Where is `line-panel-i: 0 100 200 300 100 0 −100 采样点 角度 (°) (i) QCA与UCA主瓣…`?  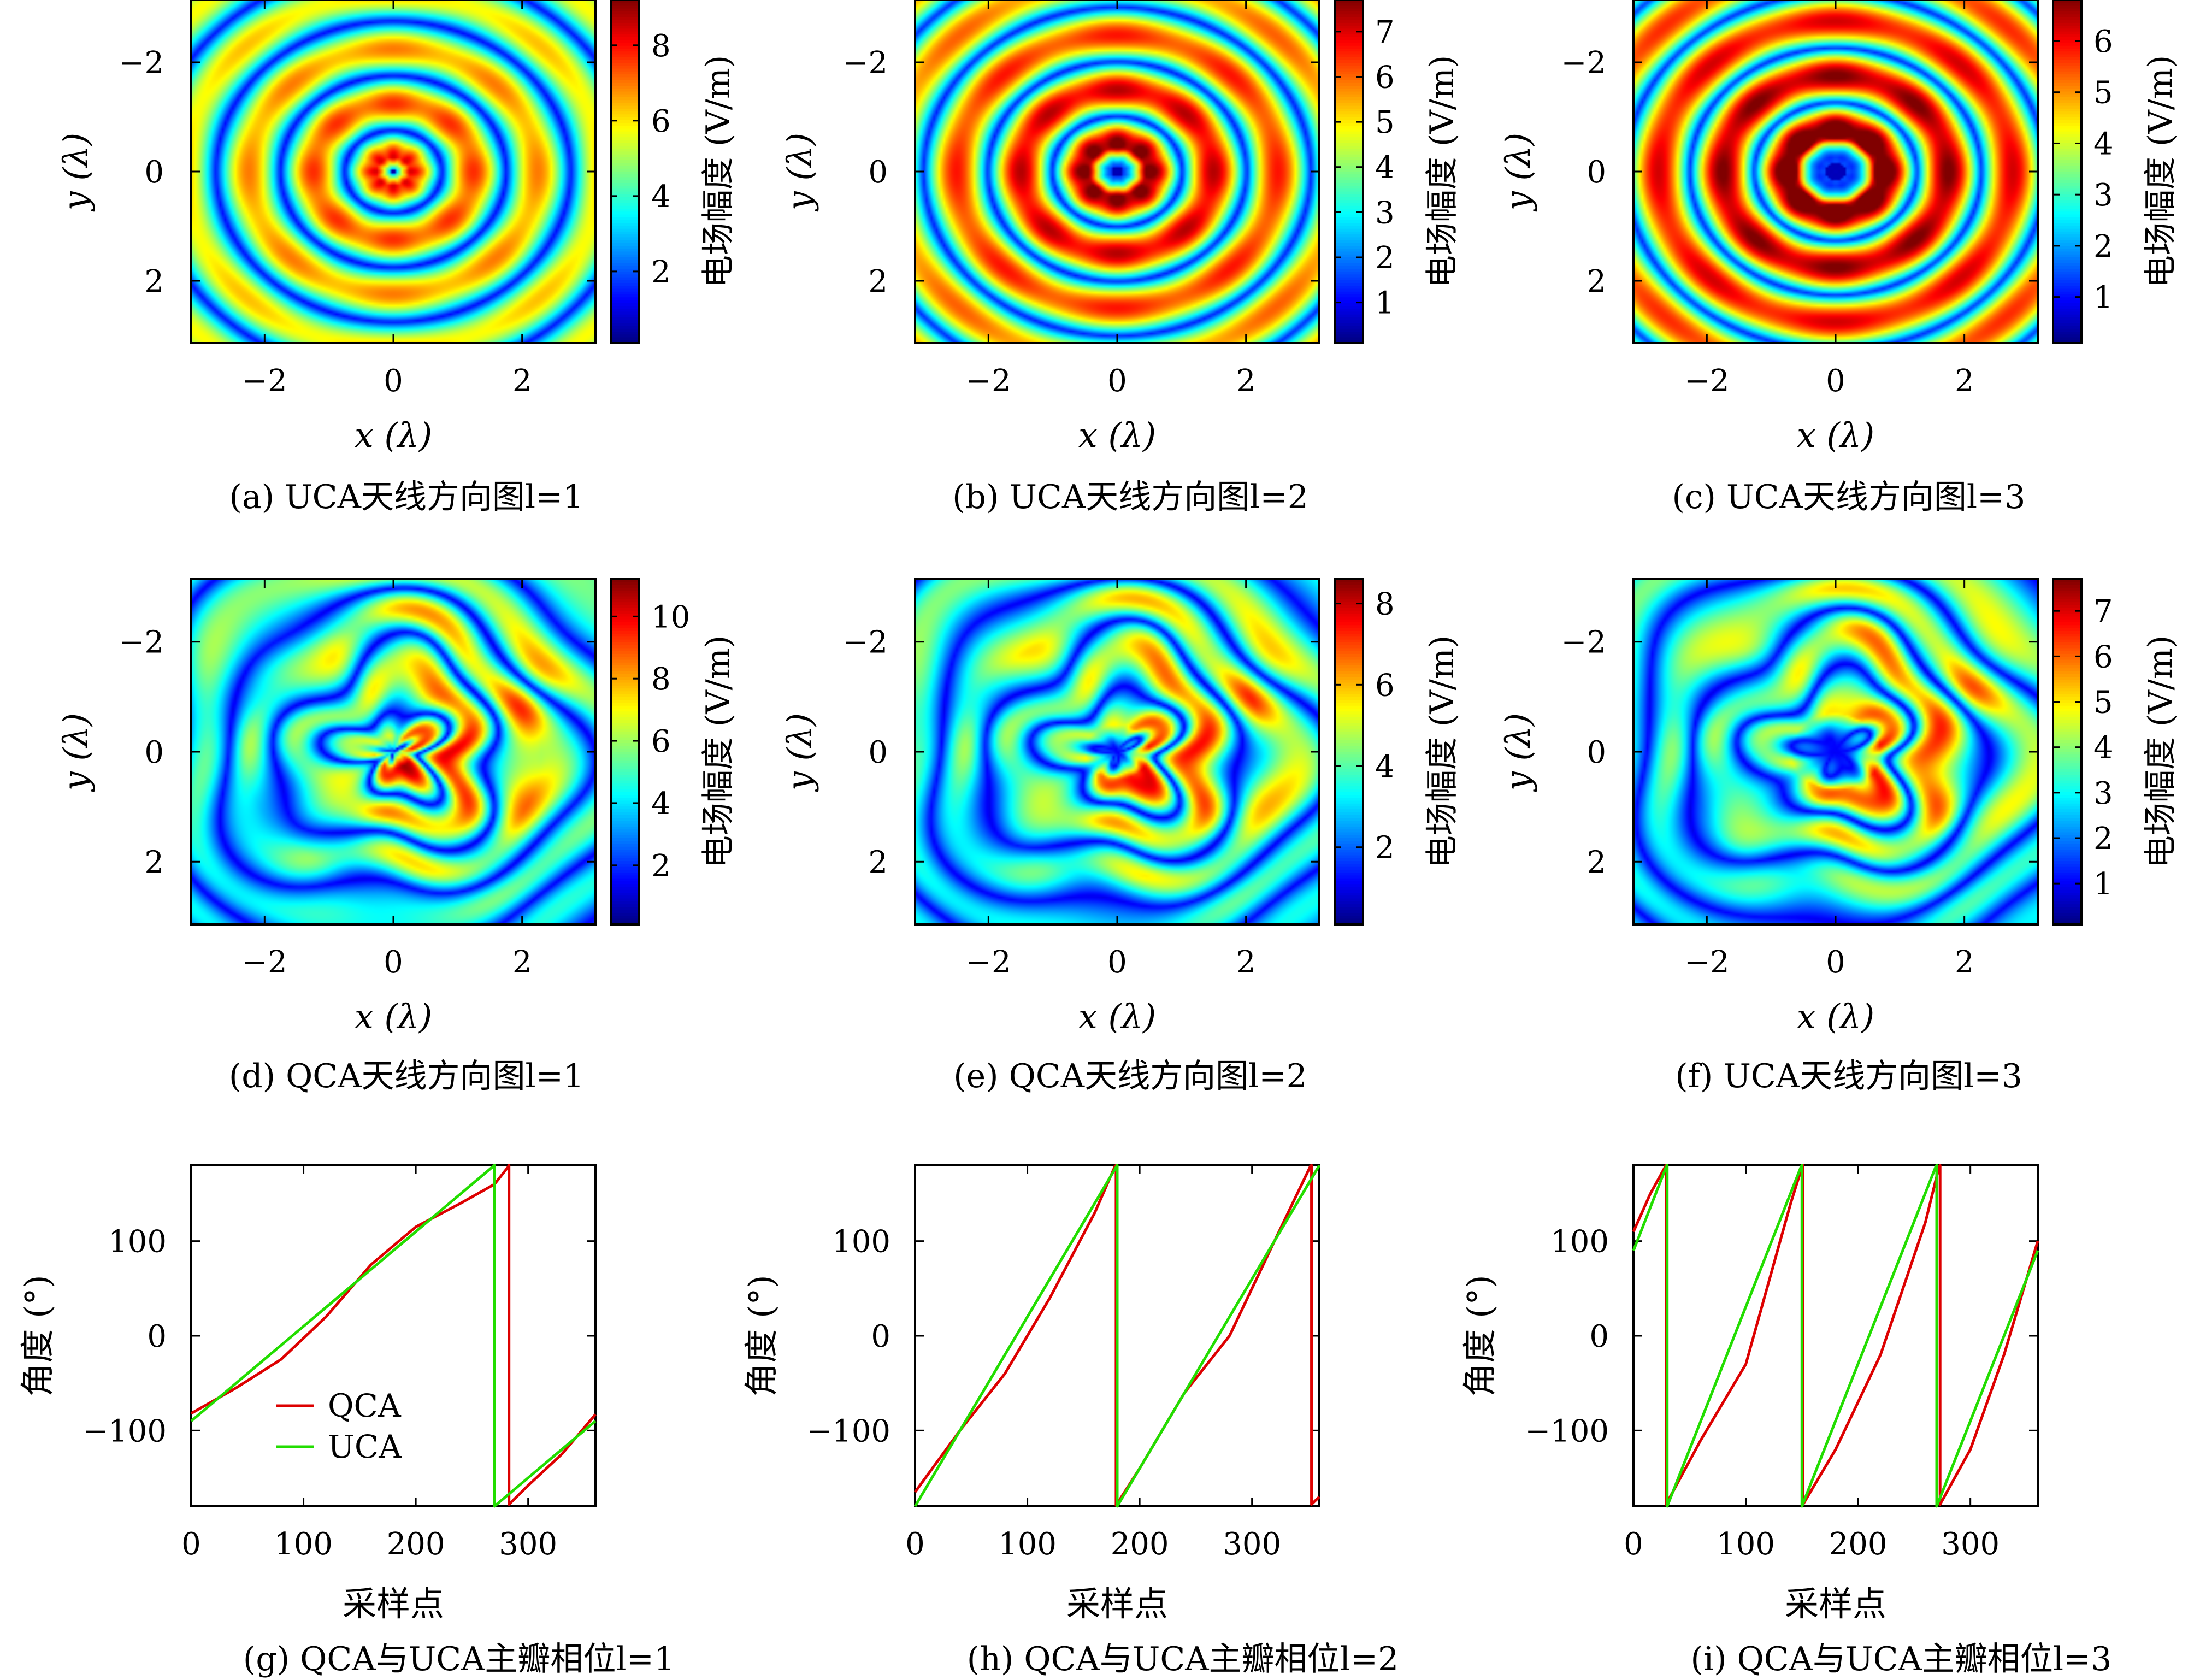 line-panel-i: 0 100 200 300 100 0 −100 采样点 角度 (°) (i) QCA与UCA主瓣… is located at coordinates (1786, 1421).